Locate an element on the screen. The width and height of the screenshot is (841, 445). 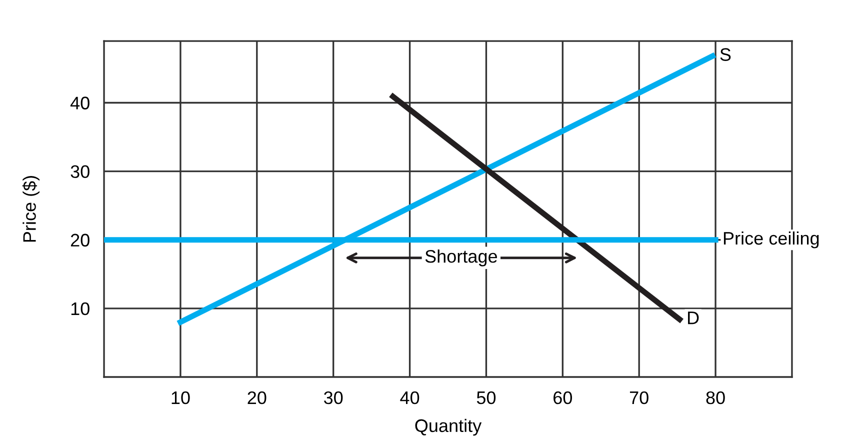
y-tick-label: 40 is located at coordinates (80, 103).